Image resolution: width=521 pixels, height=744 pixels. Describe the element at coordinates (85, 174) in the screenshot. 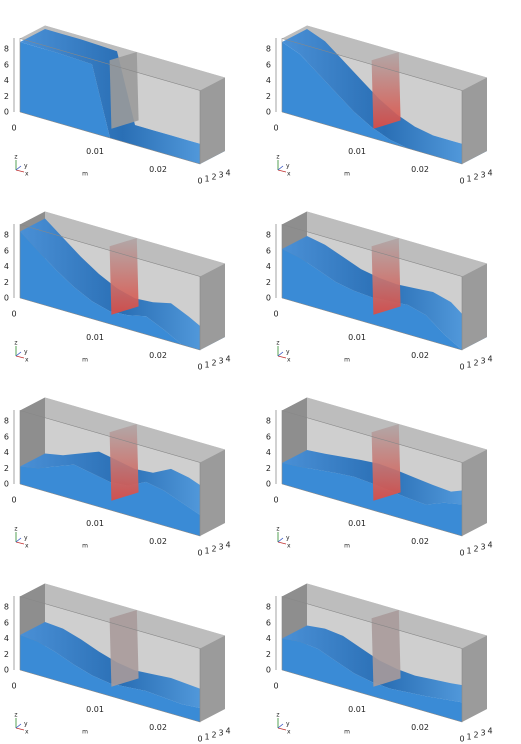

I see `x-unit: m` at that location.